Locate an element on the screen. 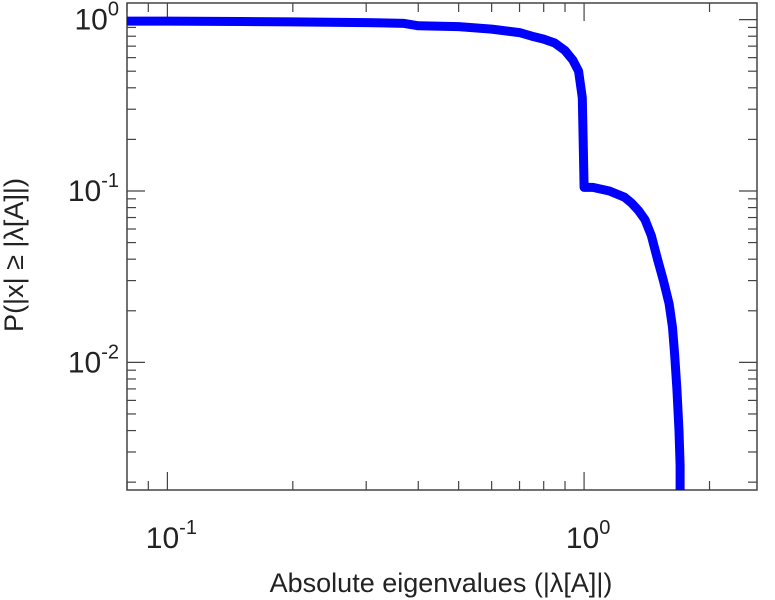 The height and width of the screenshot is (600, 775). y-axis-label: P(|x| ≥ |λ[A]|) is located at coordinates (14, 255).